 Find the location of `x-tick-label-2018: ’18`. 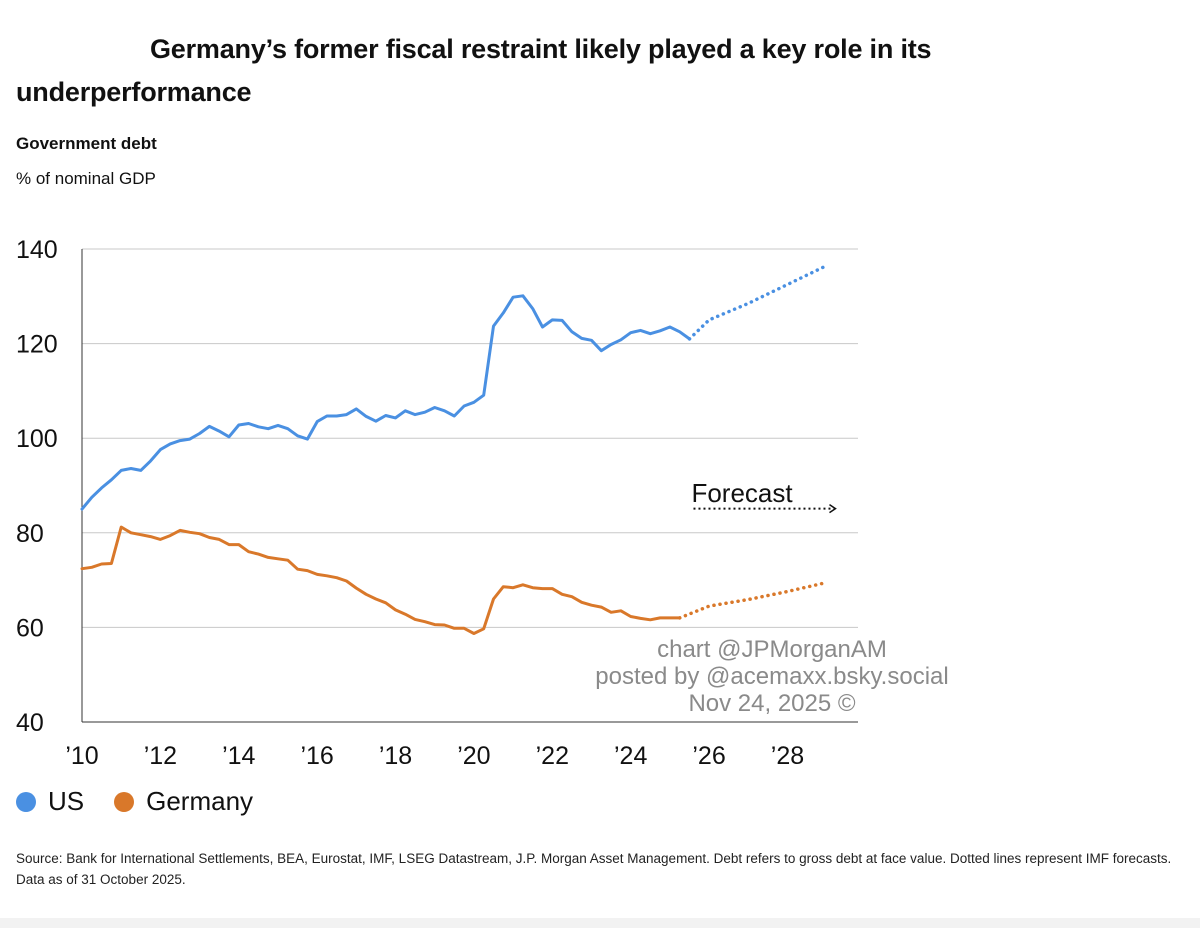

x-tick-label-2018: ’18 is located at coordinates (395, 756).